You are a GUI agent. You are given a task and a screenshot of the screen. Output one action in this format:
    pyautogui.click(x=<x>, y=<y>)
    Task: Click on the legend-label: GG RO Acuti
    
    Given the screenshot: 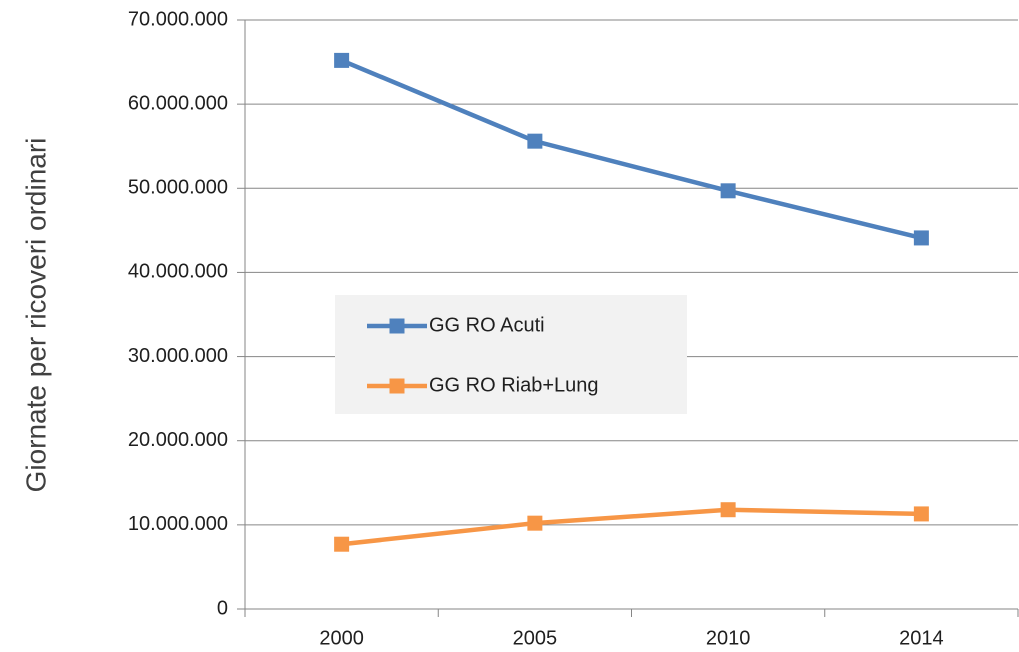 What is the action you would take?
    pyautogui.click(x=487, y=325)
    